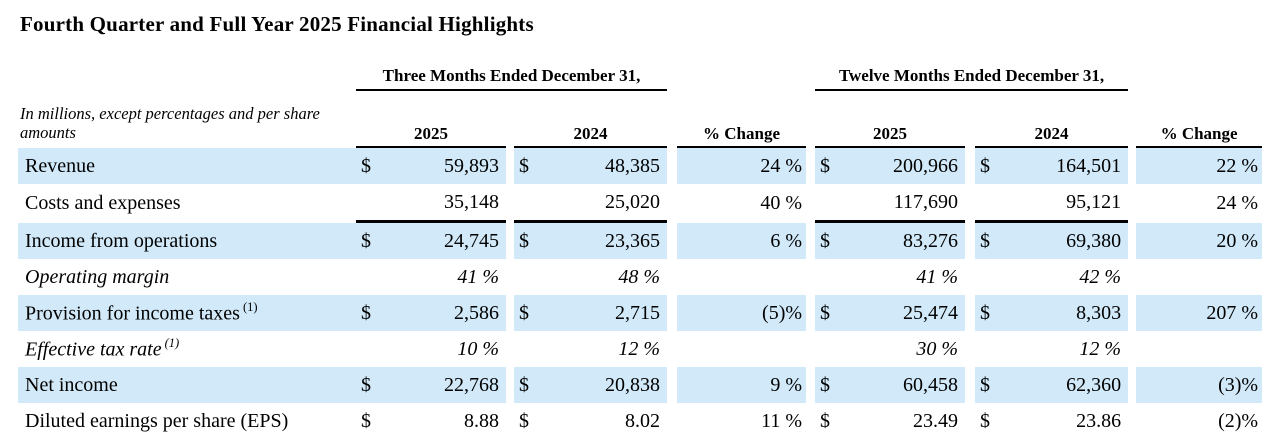 This screenshot has height=439, width=1280. Describe the element at coordinates (902, 385) in the screenshot. I see `value-cell: 60,458` at that location.